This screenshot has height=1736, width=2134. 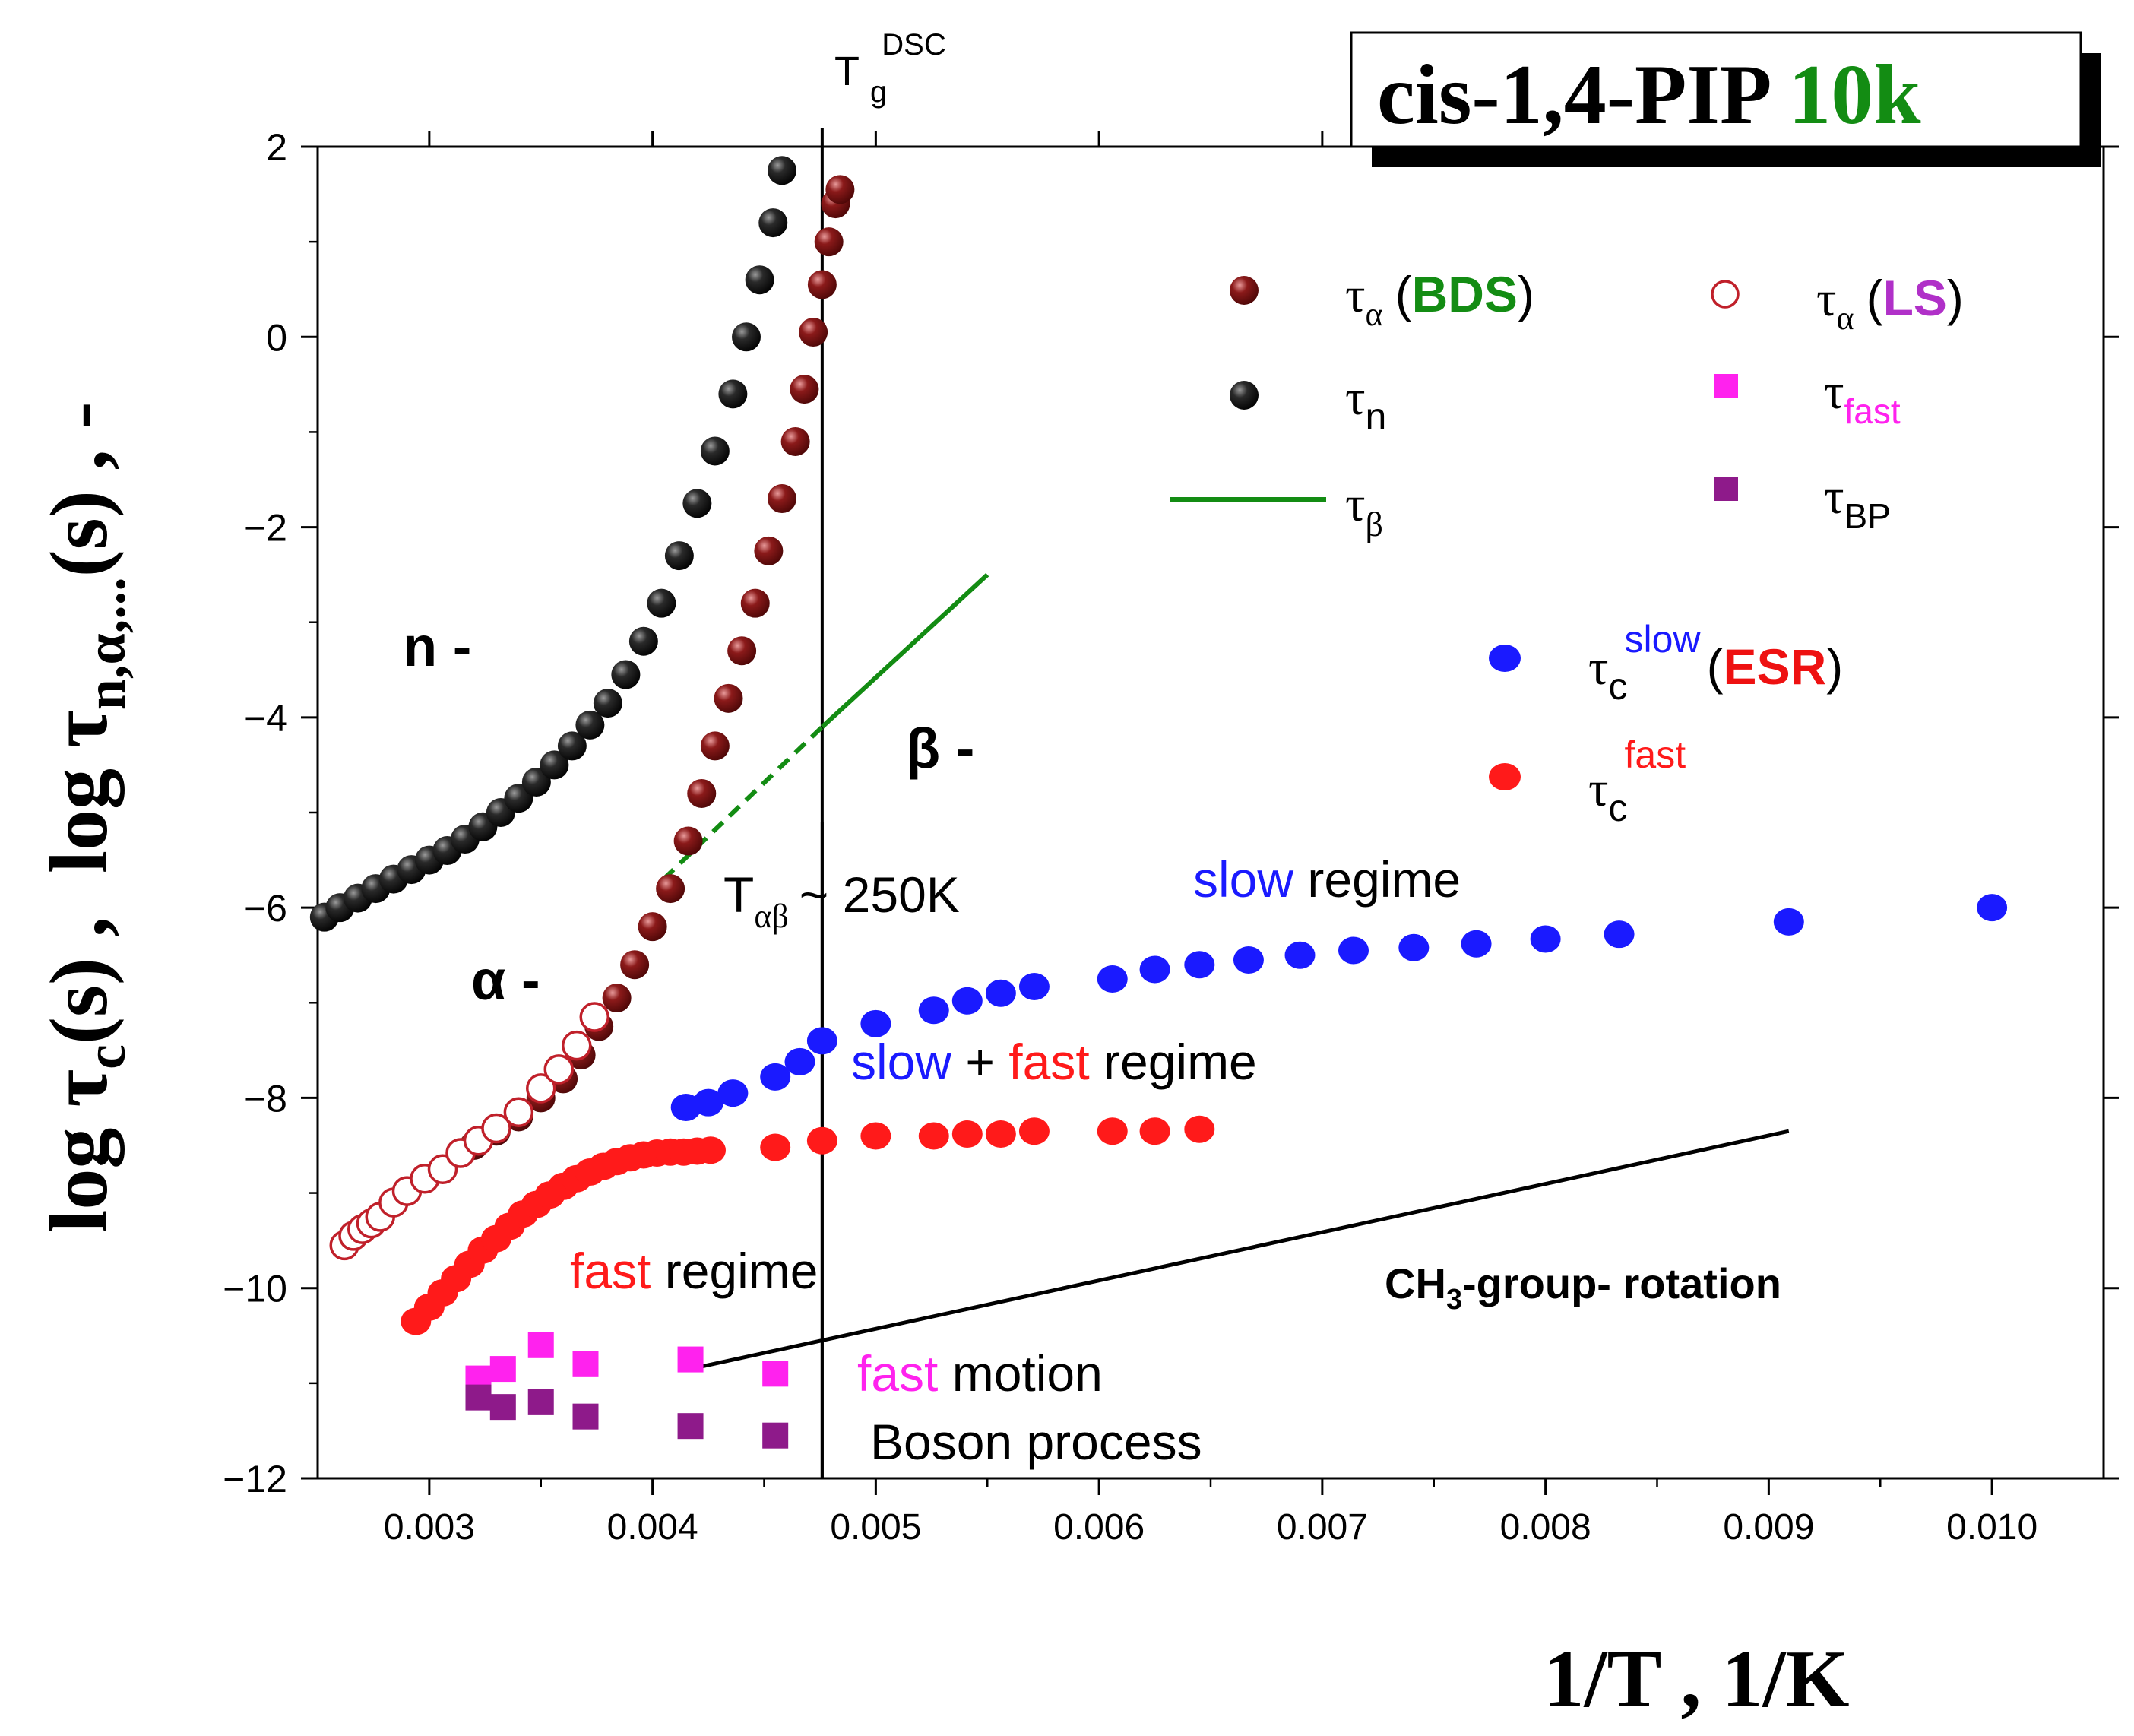 What do you see at coordinates (1663, 639) in the screenshot?
I see `legend-slow-sup: slow` at bounding box center [1663, 639].